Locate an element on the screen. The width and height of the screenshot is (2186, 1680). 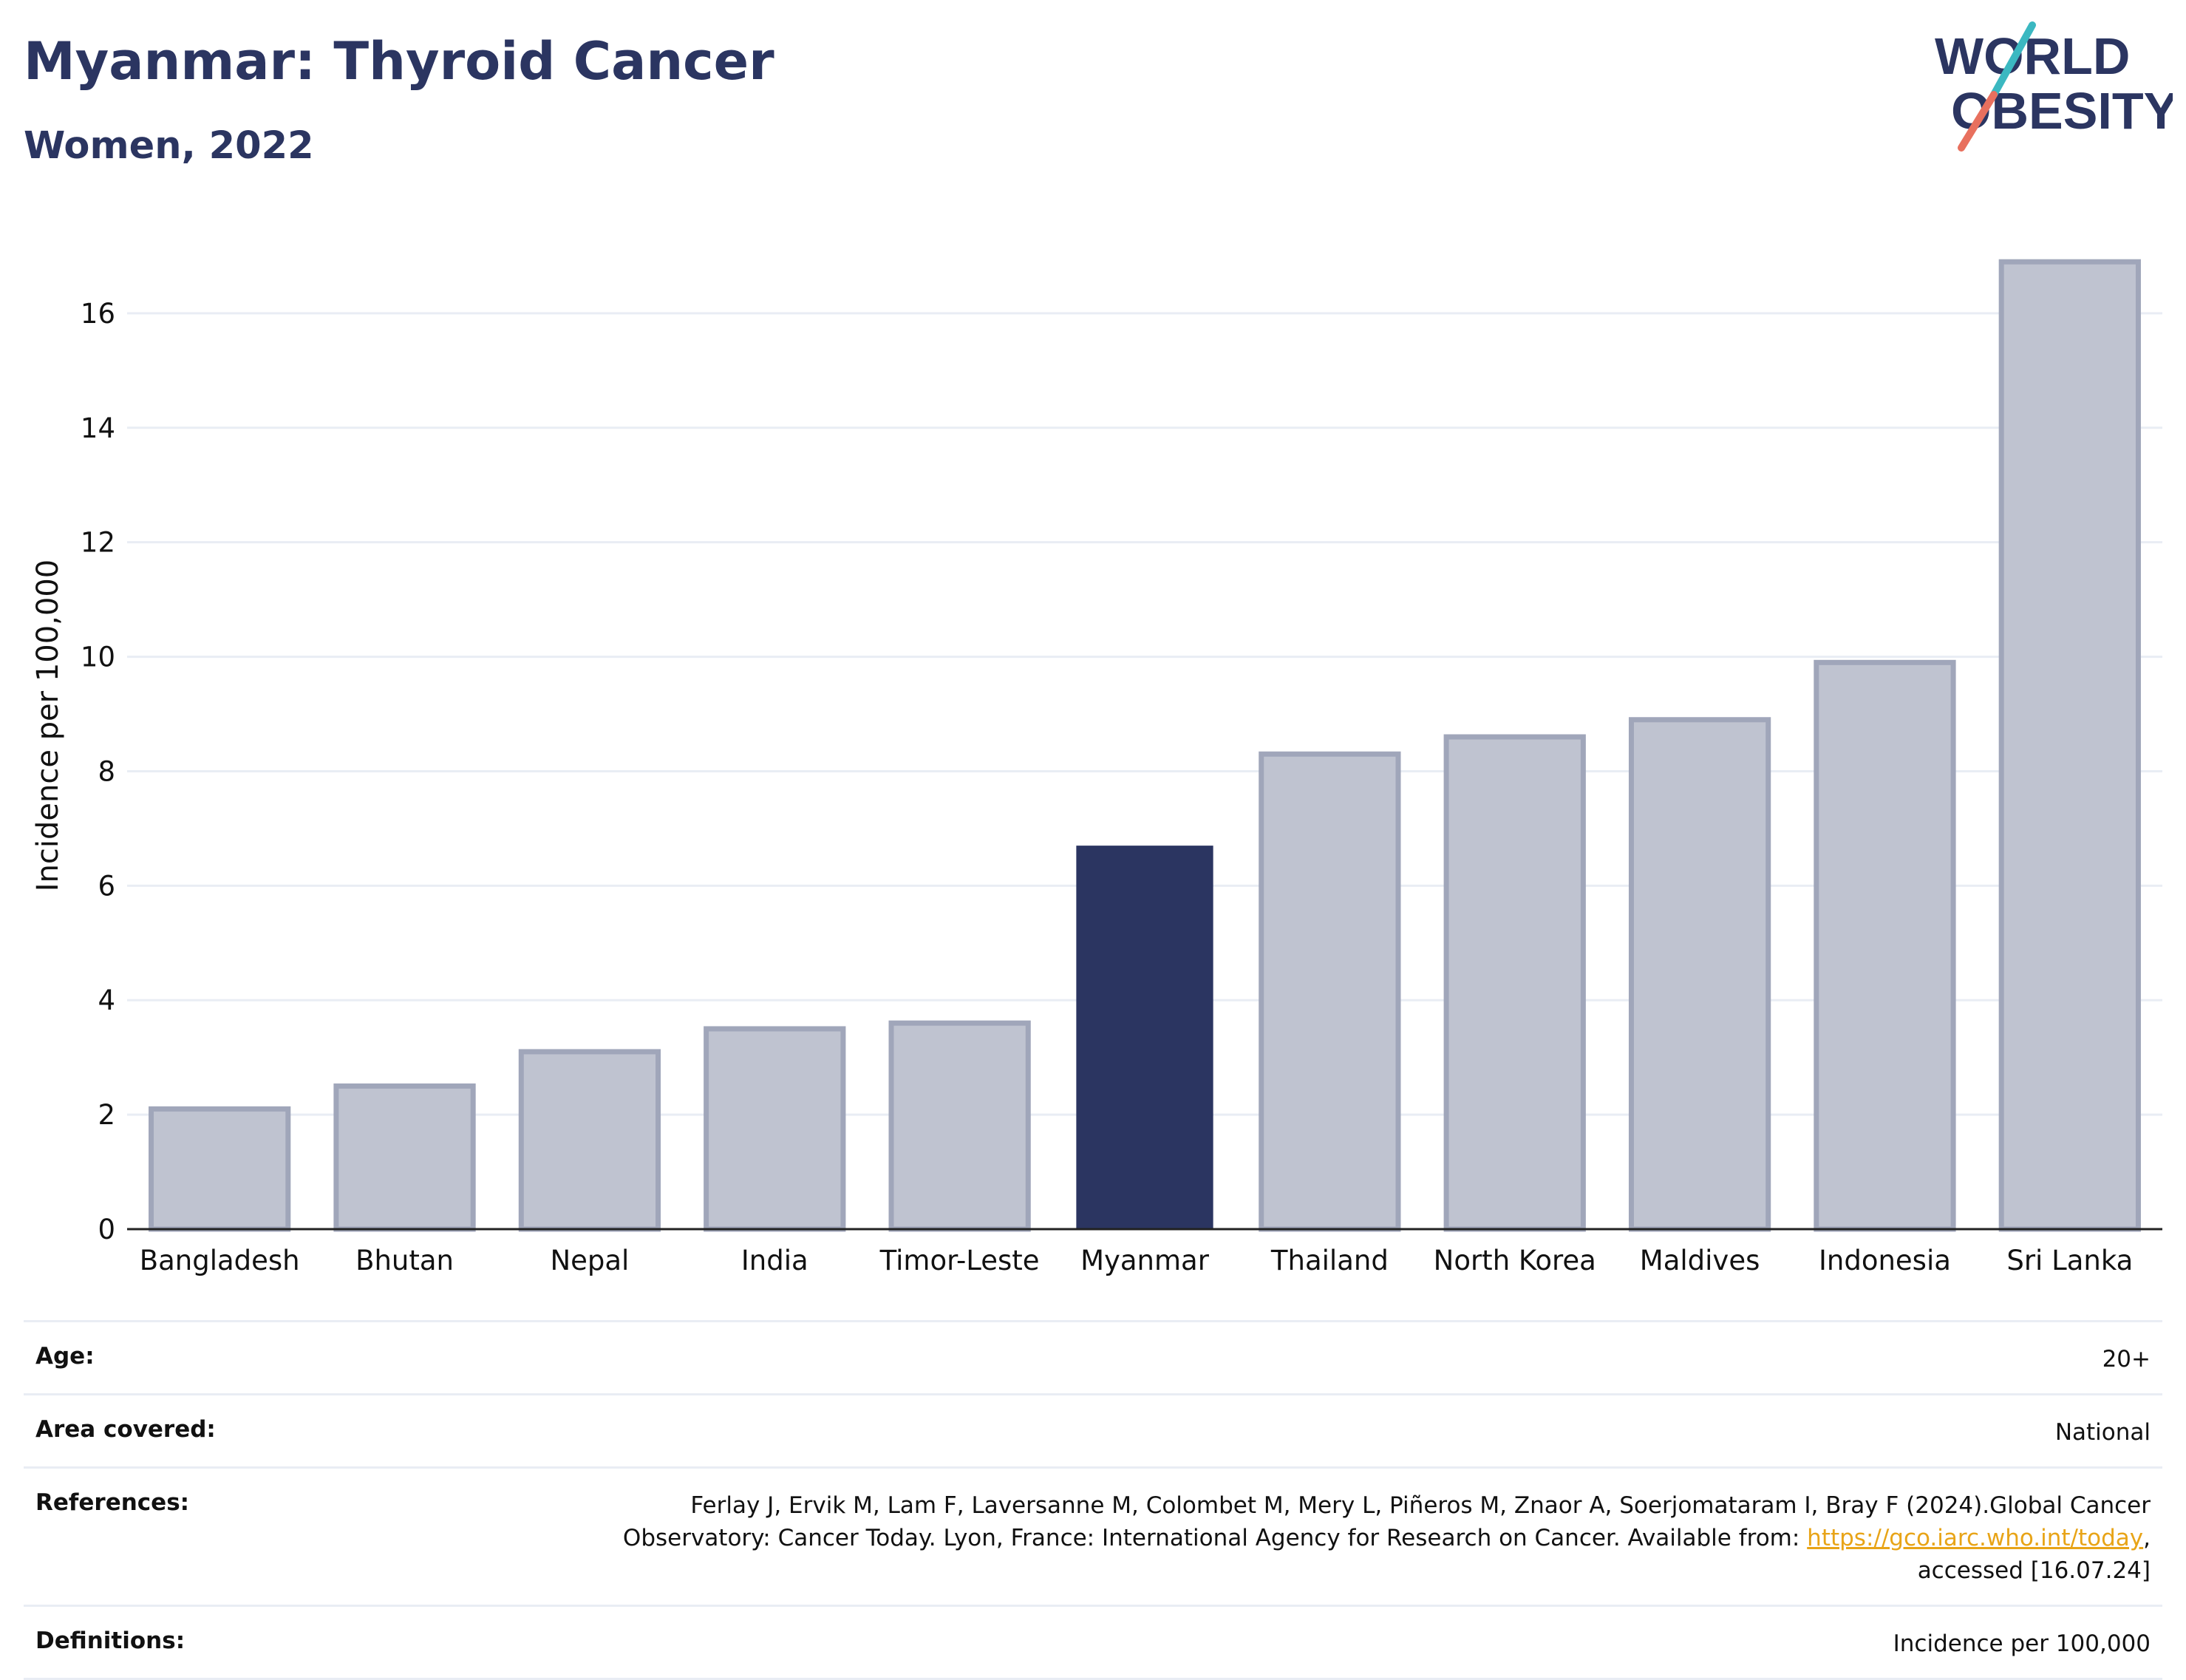
info-value-area: National is located at coordinates (2103, 1432).